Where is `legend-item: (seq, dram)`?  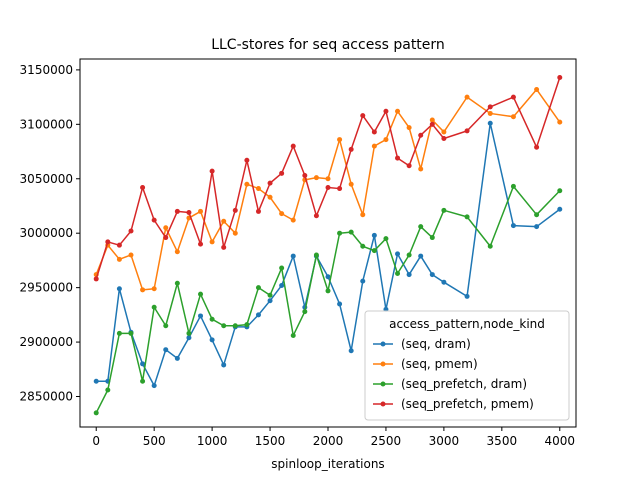 legend-item: (seq, dram) is located at coordinates (422, 344).